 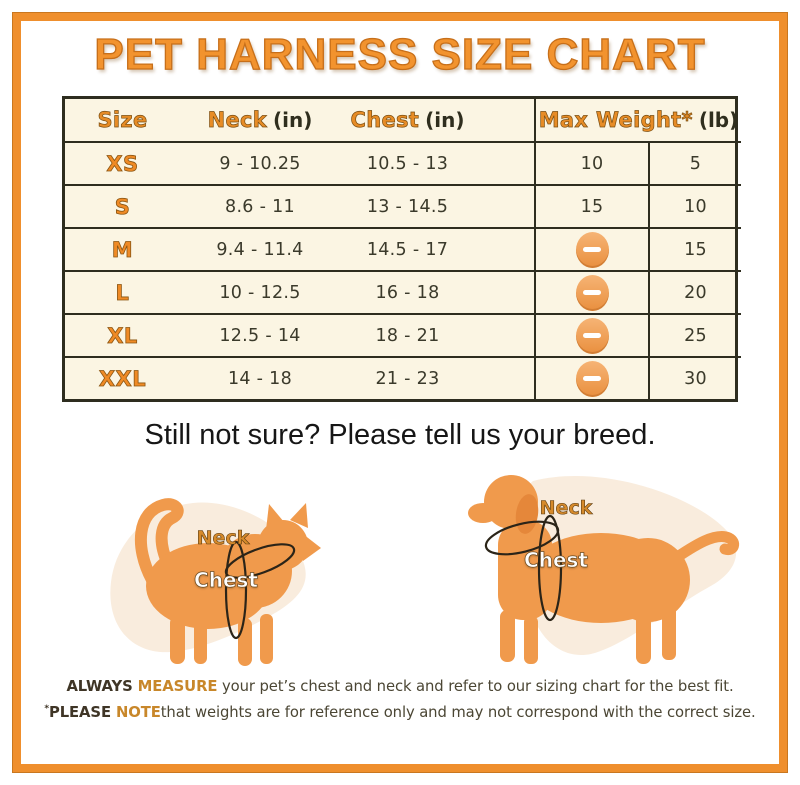 I want to click on table-row-xxl-weight1, so click(x=591, y=377).